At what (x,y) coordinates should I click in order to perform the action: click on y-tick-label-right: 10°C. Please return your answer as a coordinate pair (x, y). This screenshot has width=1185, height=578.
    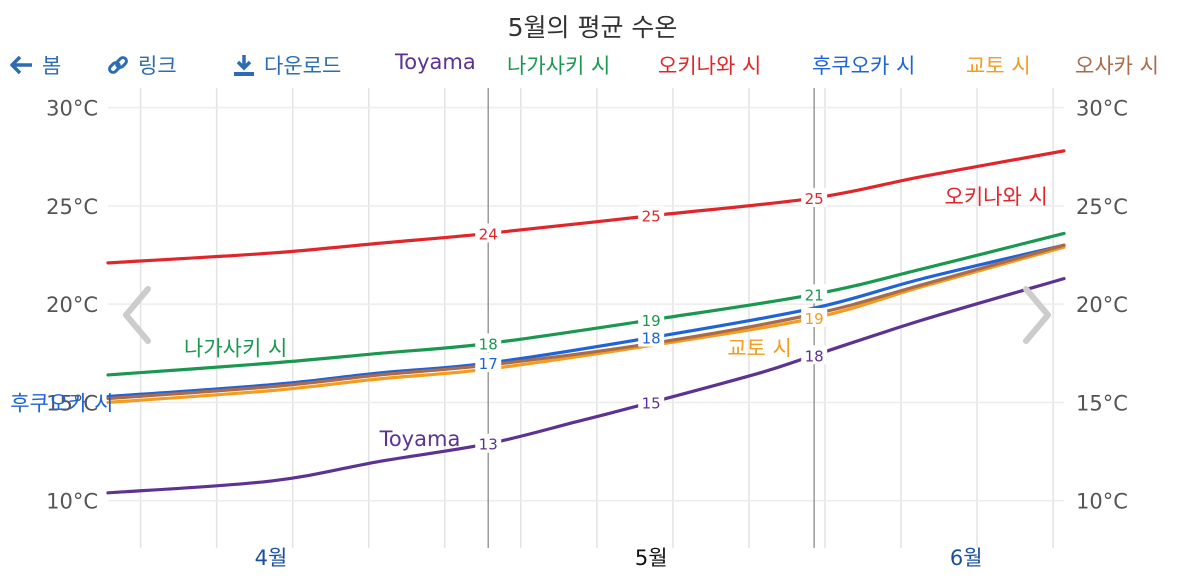
    Looking at the image, I should click on (1102, 502).